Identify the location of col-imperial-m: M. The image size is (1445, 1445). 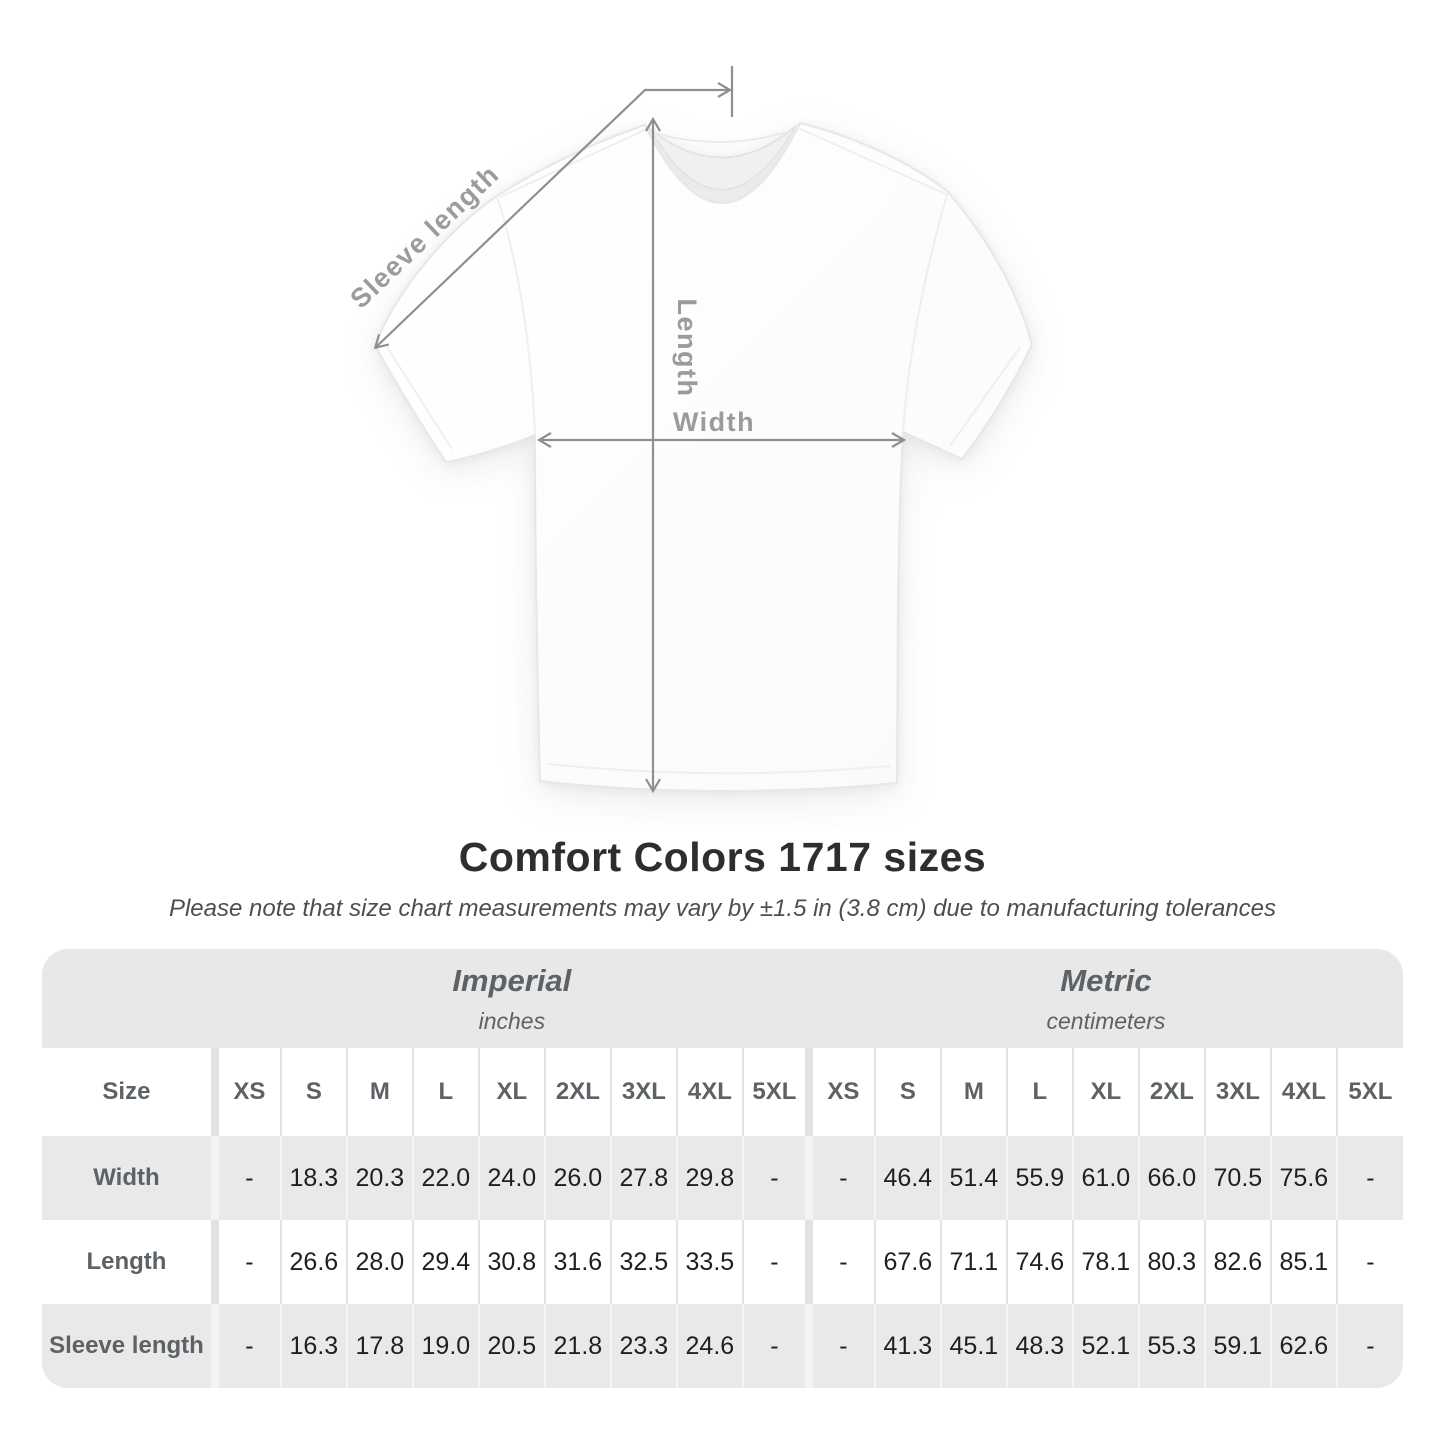
(379, 1092).